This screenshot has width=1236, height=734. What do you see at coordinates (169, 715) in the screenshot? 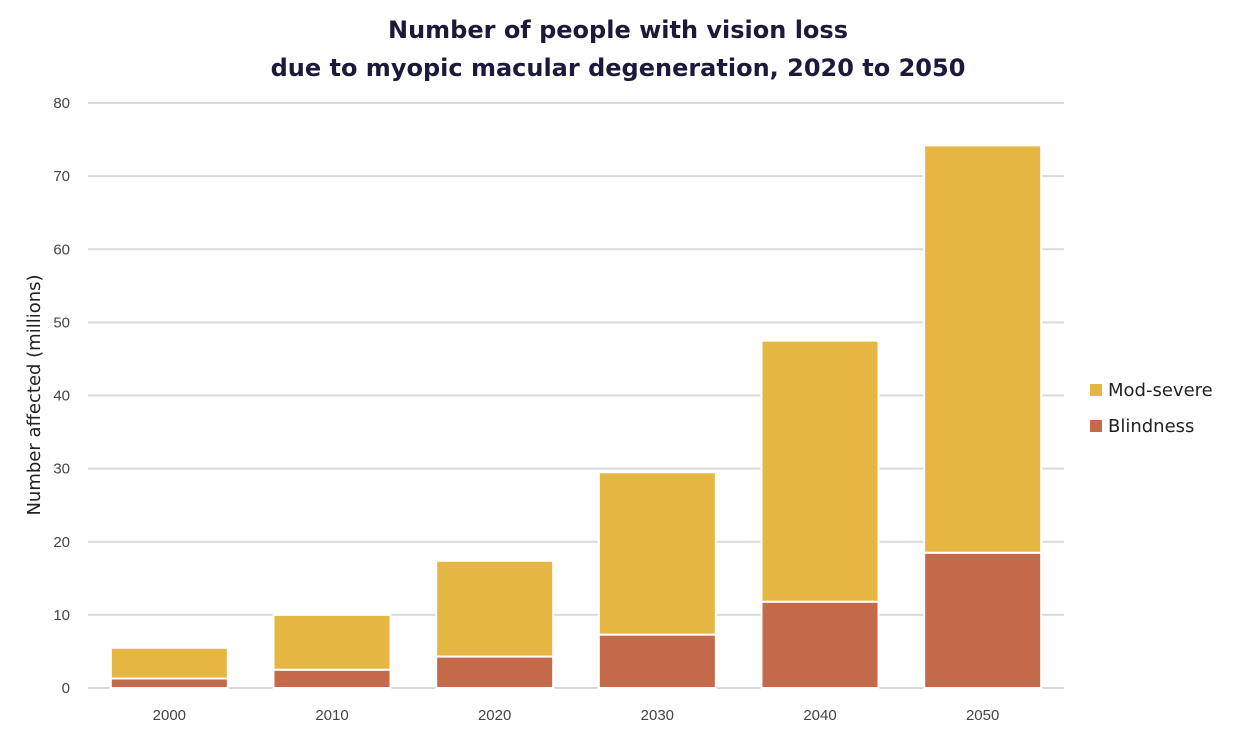
I see `x-tick-label: 2000` at bounding box center [169, 715].